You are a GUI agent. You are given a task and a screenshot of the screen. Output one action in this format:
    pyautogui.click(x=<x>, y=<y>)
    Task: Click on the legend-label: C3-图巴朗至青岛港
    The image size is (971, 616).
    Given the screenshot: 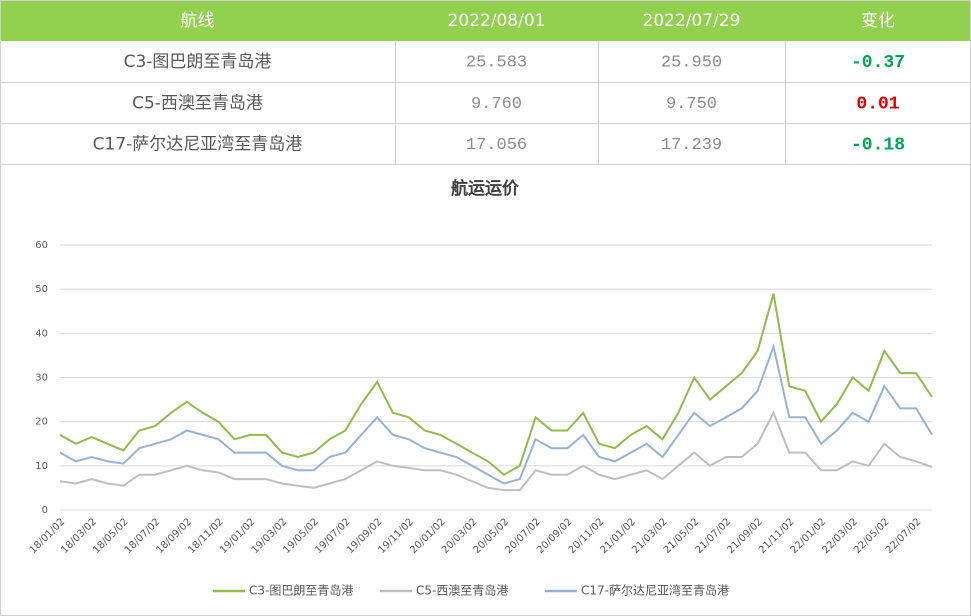 What is the action you would take?
    pyautogui.click(x=301, y=590)
    